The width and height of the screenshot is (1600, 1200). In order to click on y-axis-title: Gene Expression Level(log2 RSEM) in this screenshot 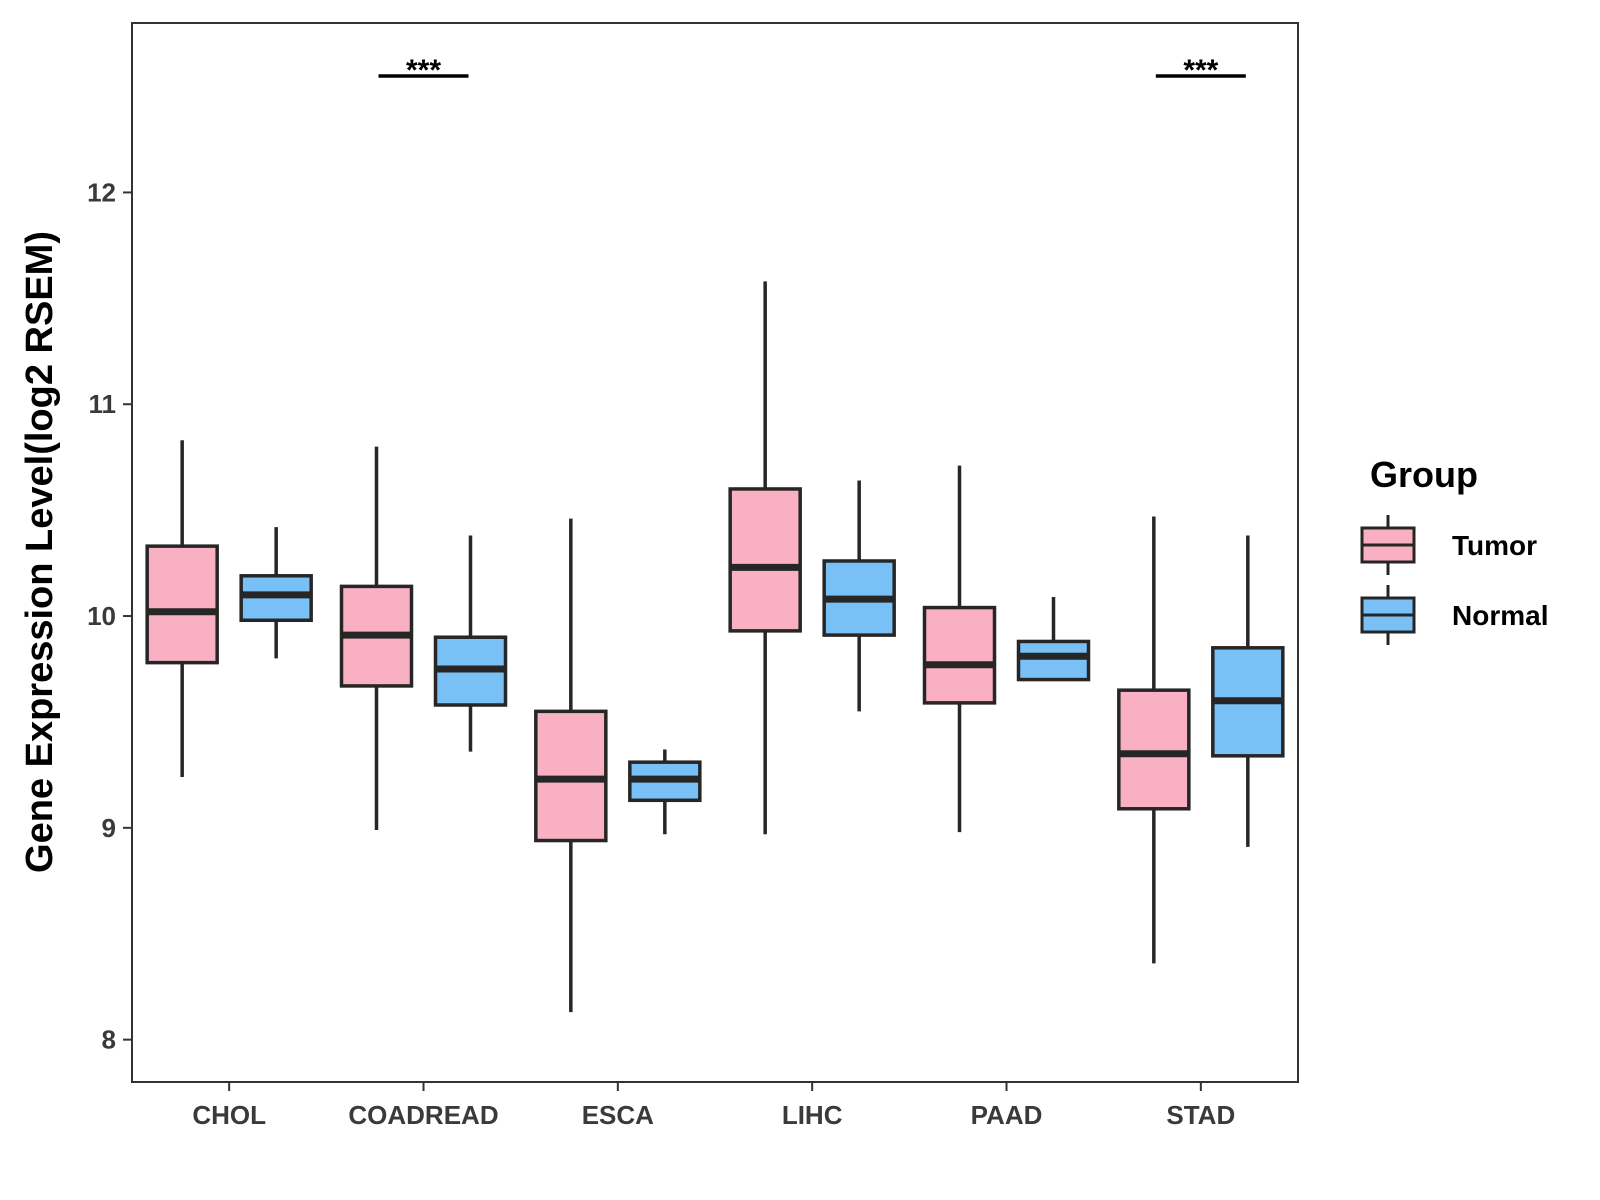, I will do `click(40, 552)`.